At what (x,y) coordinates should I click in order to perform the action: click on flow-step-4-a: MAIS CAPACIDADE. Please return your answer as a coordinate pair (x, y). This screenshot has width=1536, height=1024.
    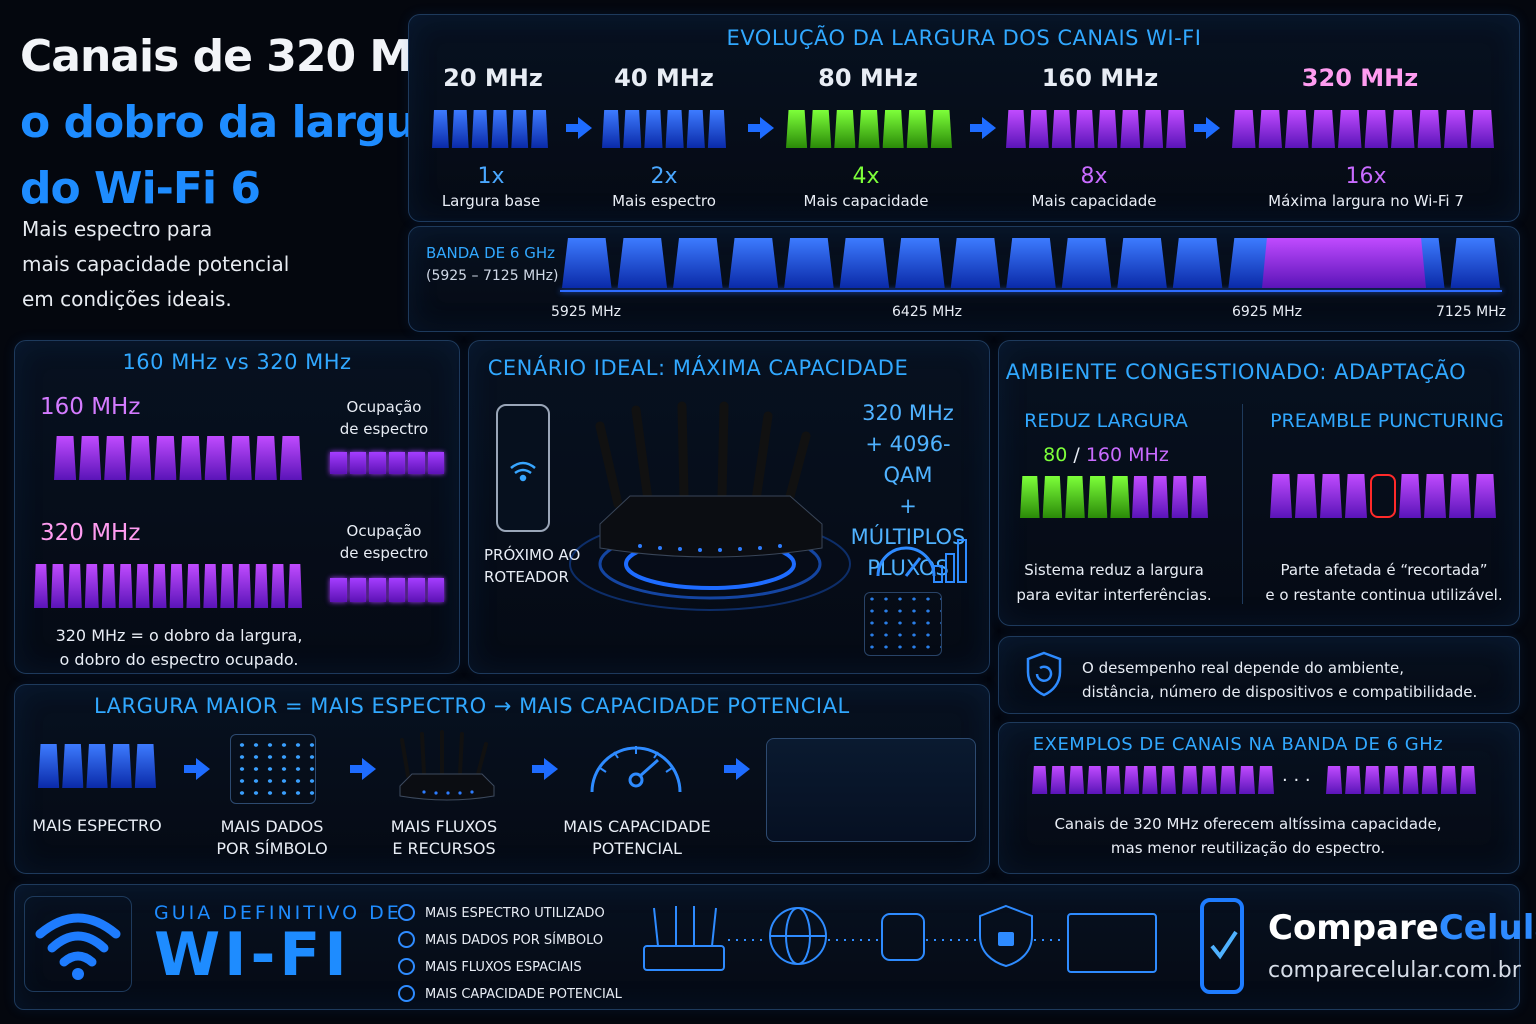
    Looking at the image, I should click on (637, 826).